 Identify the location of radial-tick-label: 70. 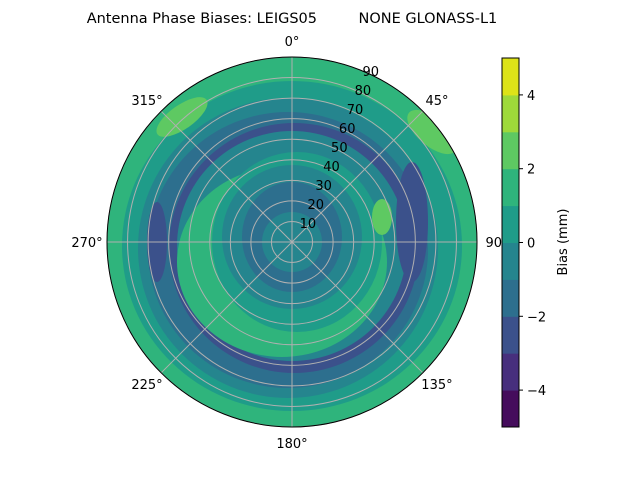
(355, 110).